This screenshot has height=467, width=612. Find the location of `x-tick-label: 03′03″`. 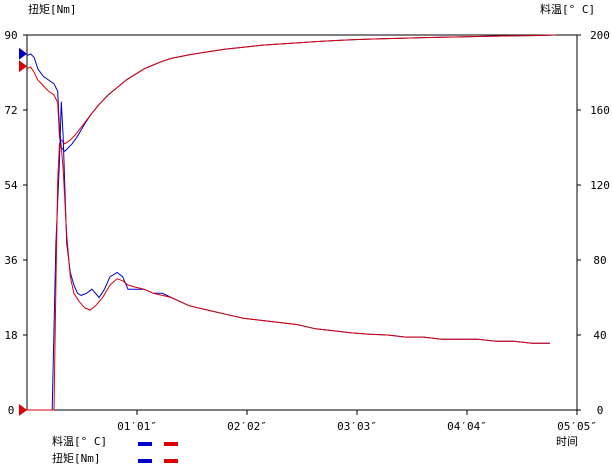

x-tick-label: 03′03″ is located at coordinates (357, 426).